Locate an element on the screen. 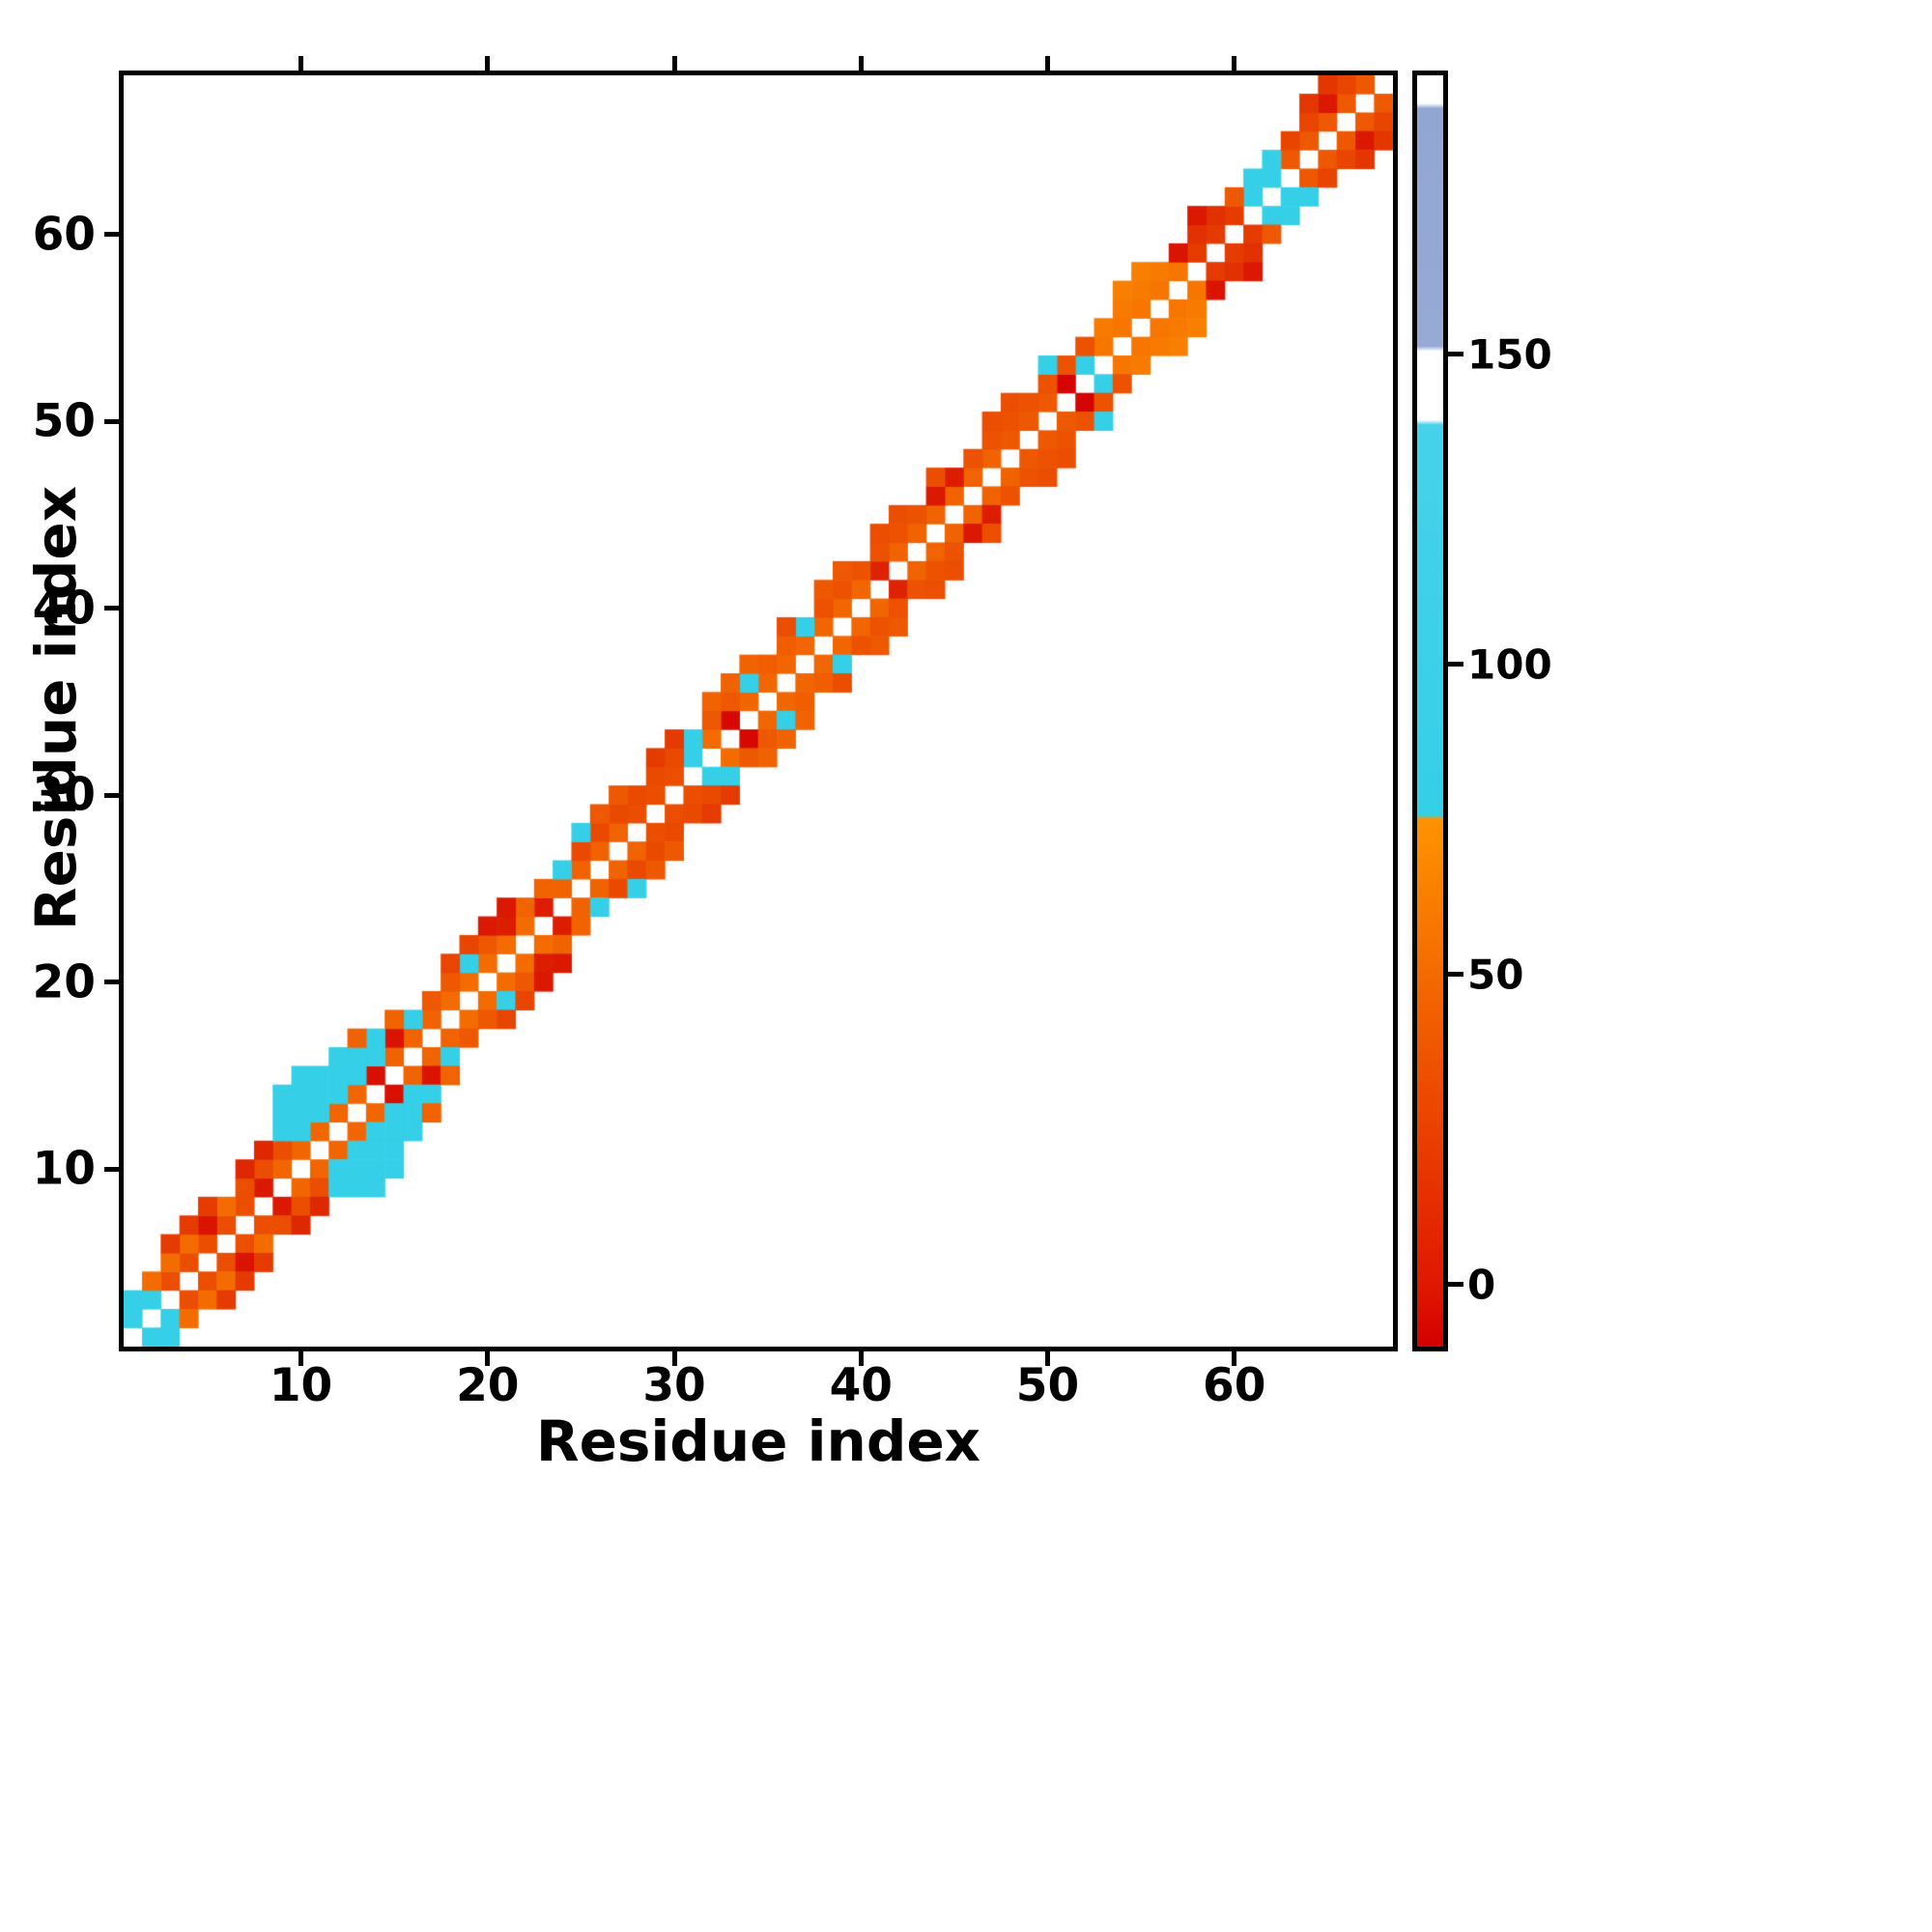  x-axis-label: Residue index is located at coordinates (758, 1441).